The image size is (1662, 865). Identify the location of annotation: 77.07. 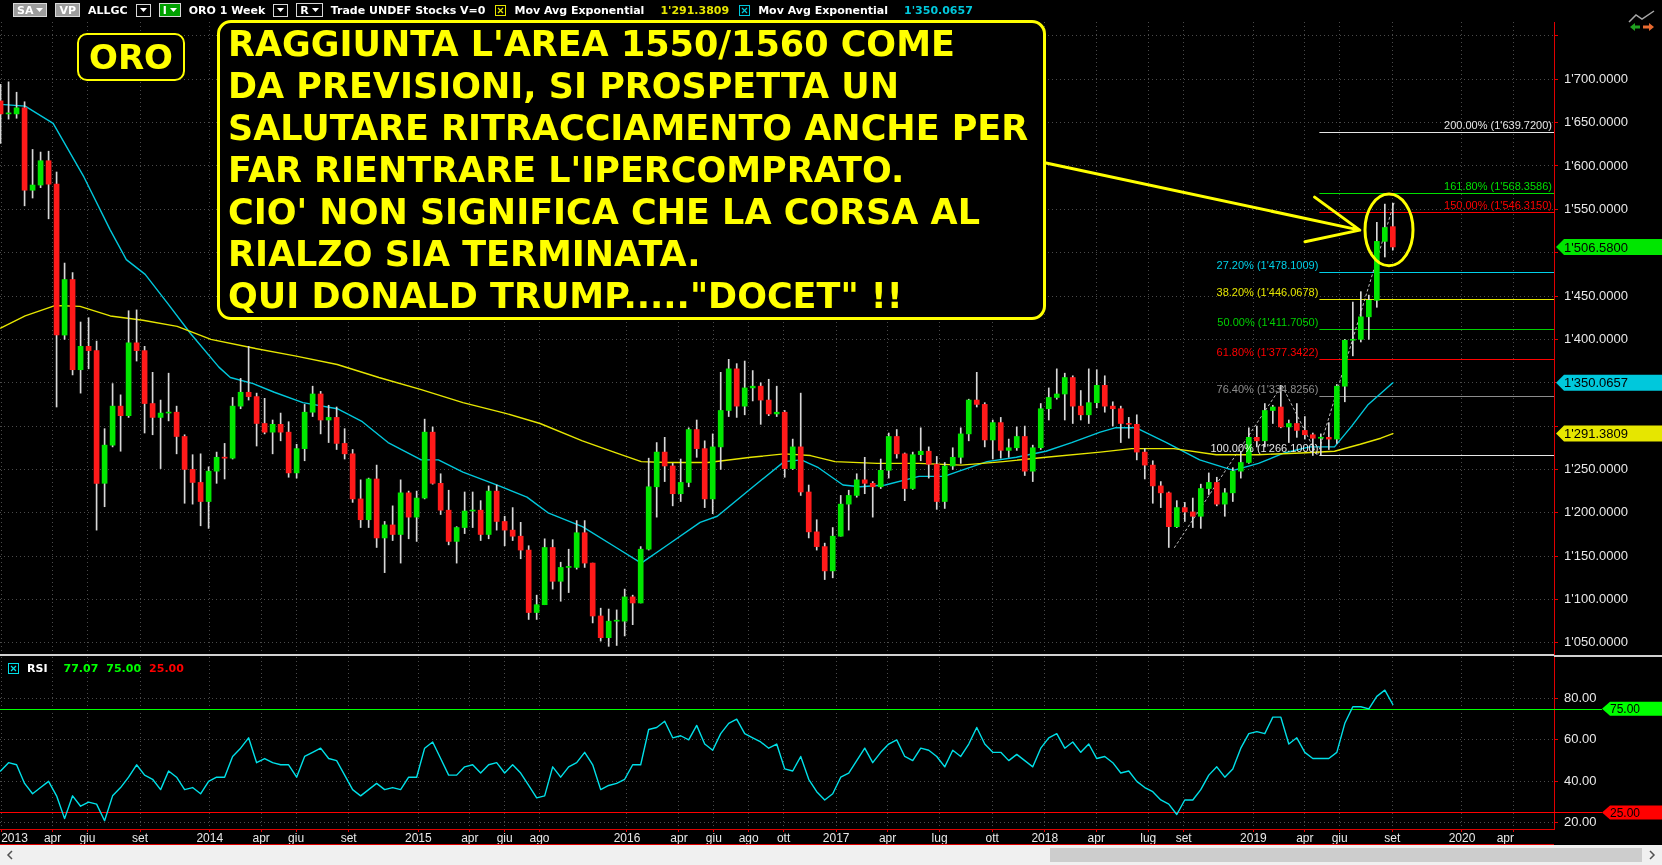
(81, 668).